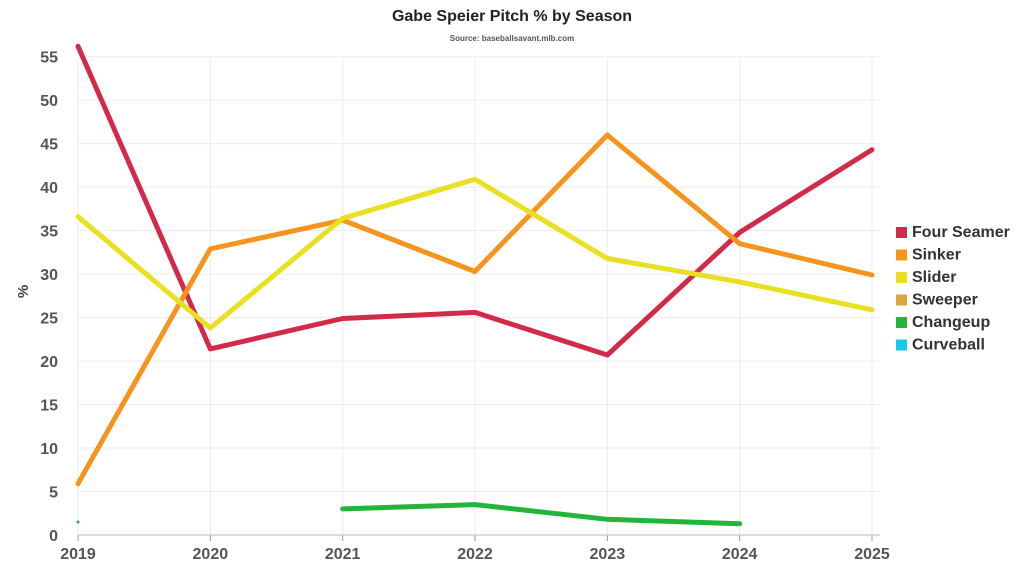  Describe the element at coordinates (49, 362) in the screenshot. I see `y-tick-label: 20` at that location.